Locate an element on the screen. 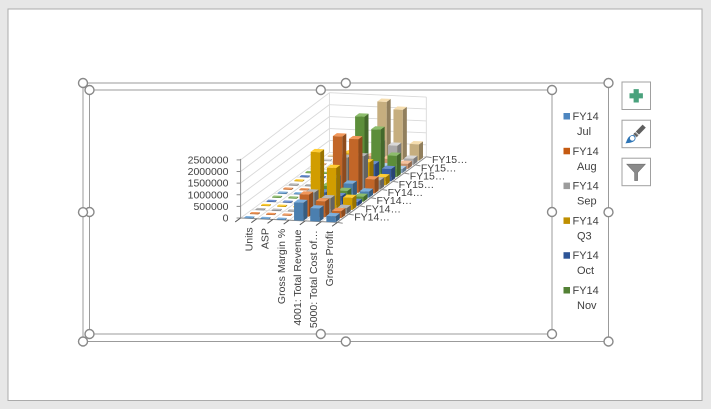 Image resolution: width=711 pixels, height=409 pixels. svg-text: 500000 is located at coordinates (210, 207).